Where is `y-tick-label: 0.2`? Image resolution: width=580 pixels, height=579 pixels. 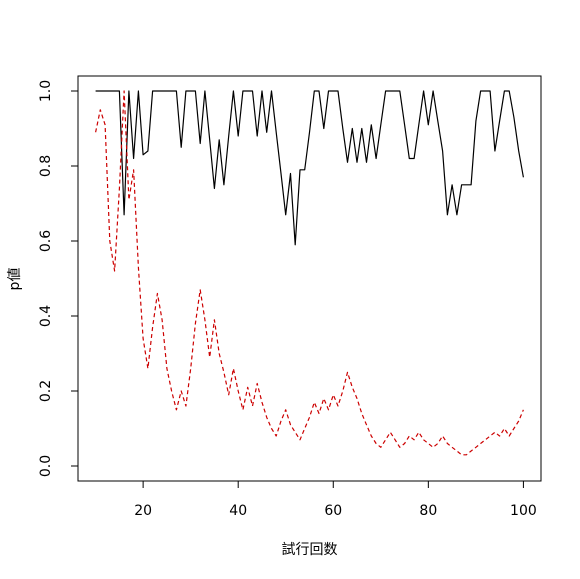
y-tick-label: 0.2 is located at coordinates (46, 391).